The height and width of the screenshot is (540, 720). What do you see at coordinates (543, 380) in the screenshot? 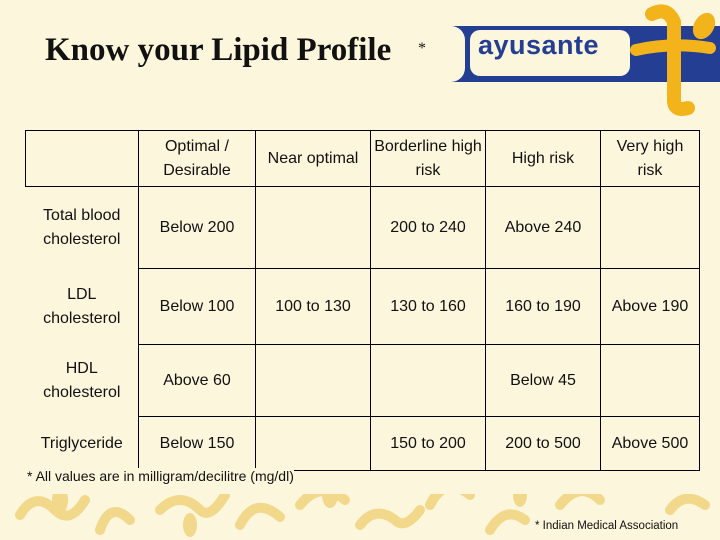
I see `cell-high-risk: Below 45` at bounding box center [543, 380].